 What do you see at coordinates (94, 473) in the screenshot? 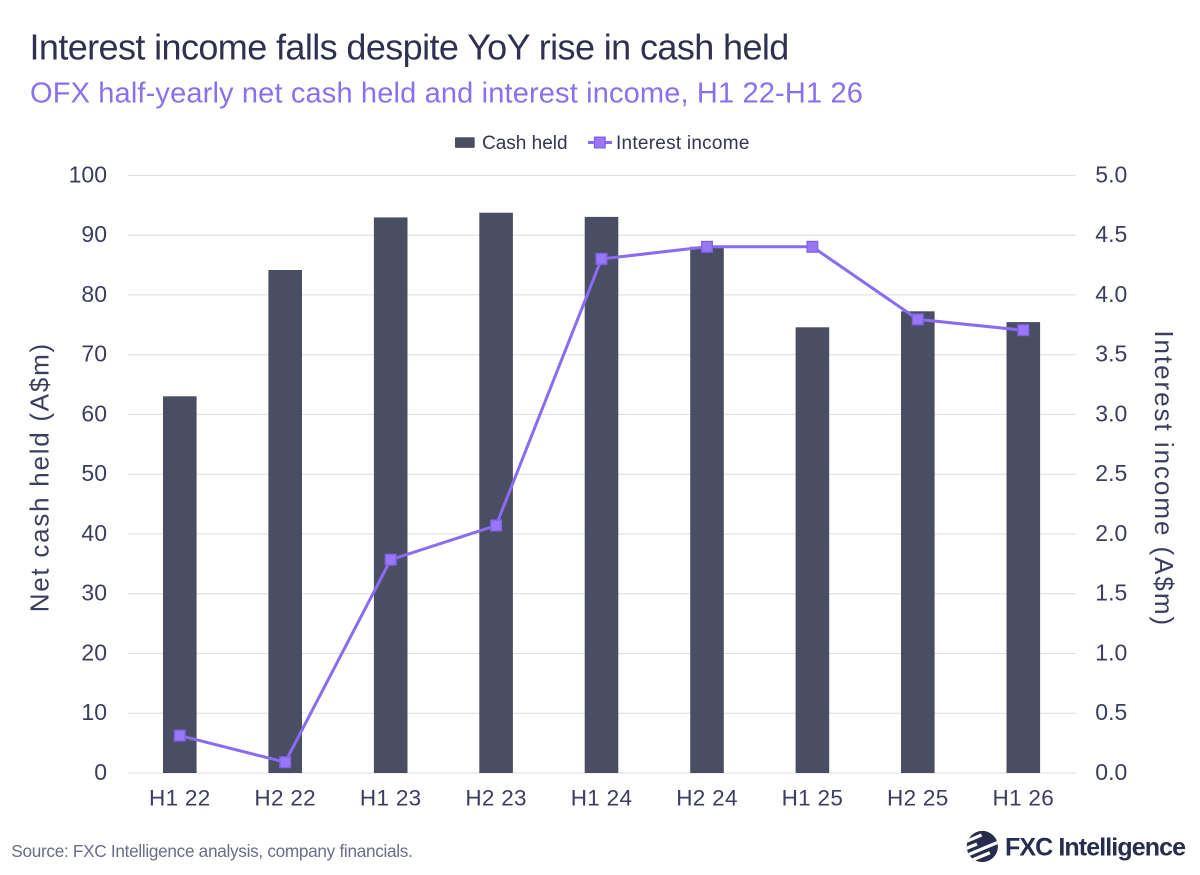
I see `svg-text: 50` at bounding box center [94, 473].